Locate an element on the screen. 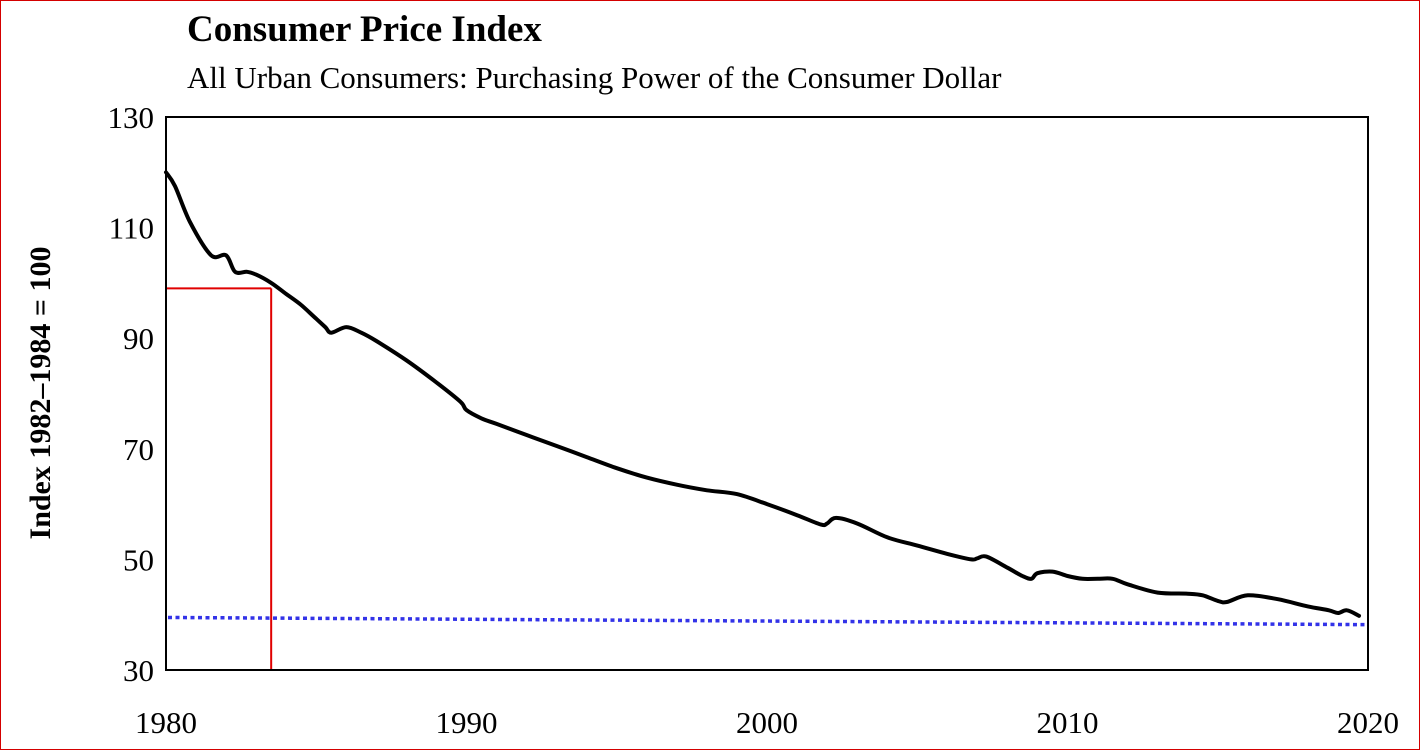  chart-title: Consumer Price Index is located at coordinates (364, 29).